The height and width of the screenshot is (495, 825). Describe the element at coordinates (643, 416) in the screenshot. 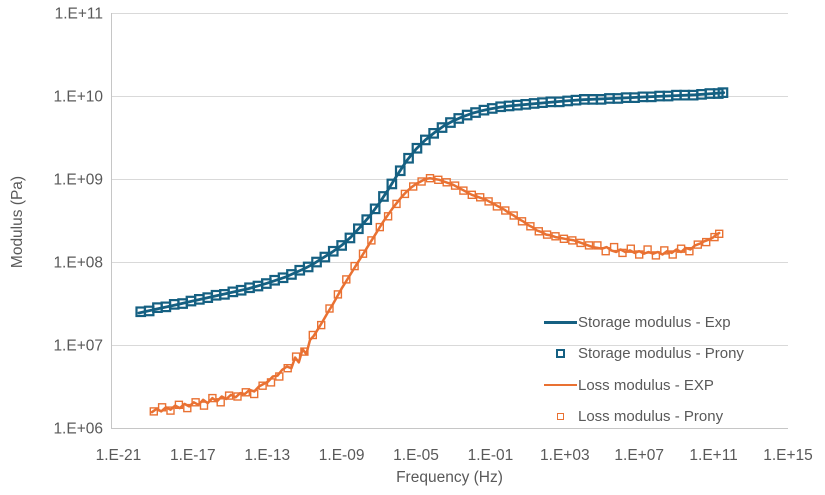

I see `legend-item-loss-prony: Loss modulus - Prony` at that location.